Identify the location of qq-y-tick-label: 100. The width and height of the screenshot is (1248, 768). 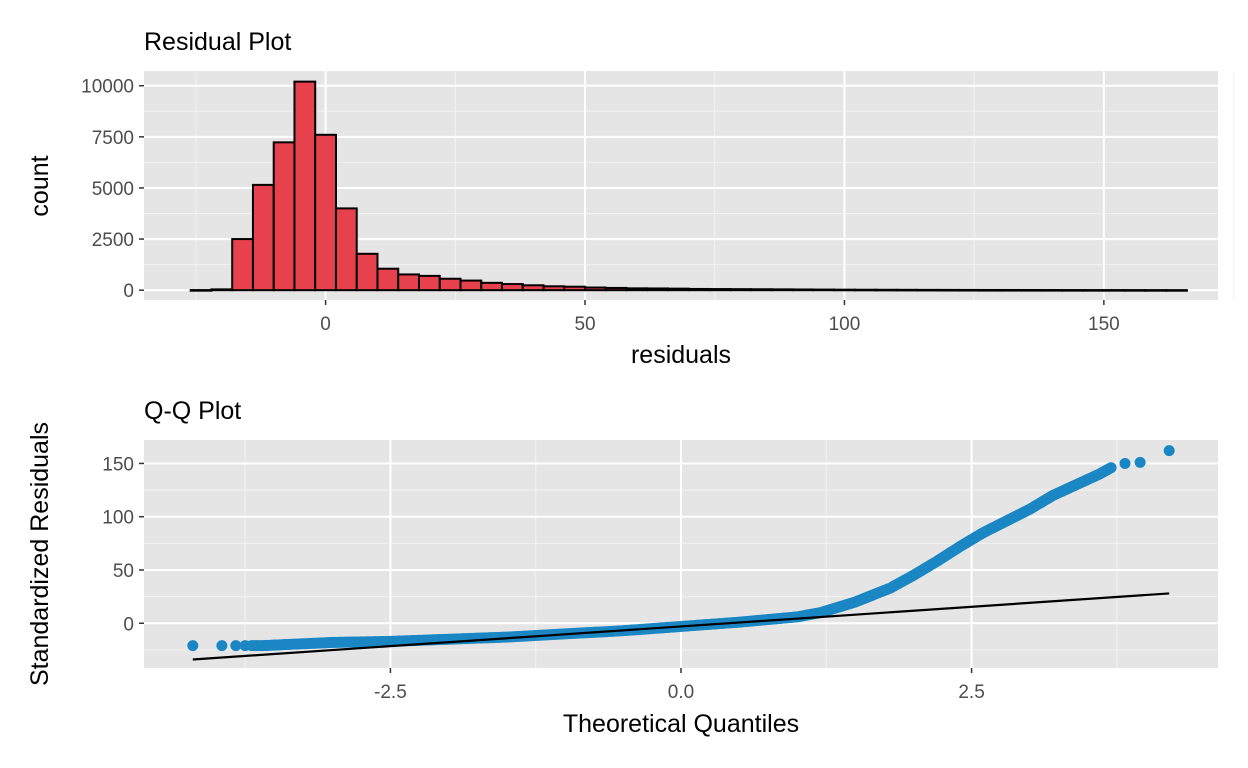
(118, 518).